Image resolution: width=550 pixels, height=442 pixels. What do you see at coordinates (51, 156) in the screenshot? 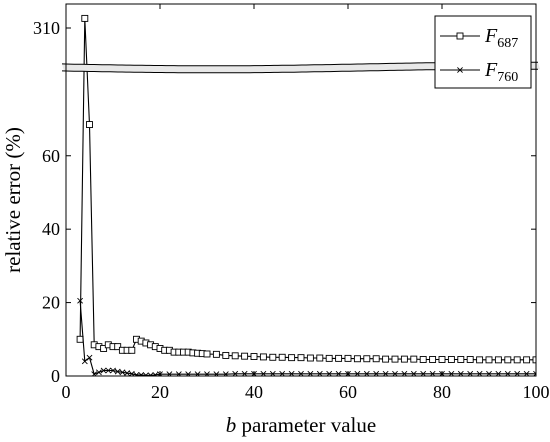
I see `y-tick-label-60: 60` at bounding box center [51, 156].